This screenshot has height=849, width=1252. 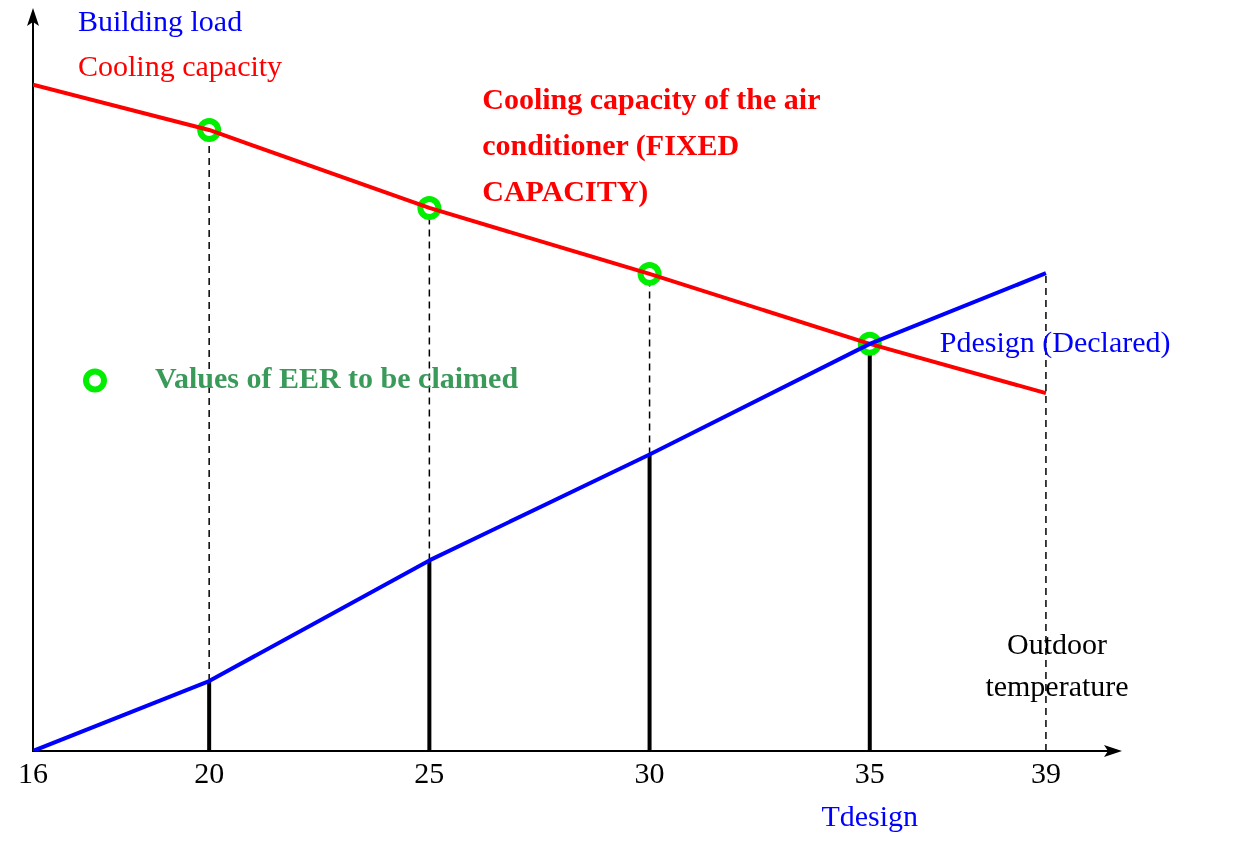 I want to click on x-axis-title: Outdoor temperature, so click(x=1057, y=664).